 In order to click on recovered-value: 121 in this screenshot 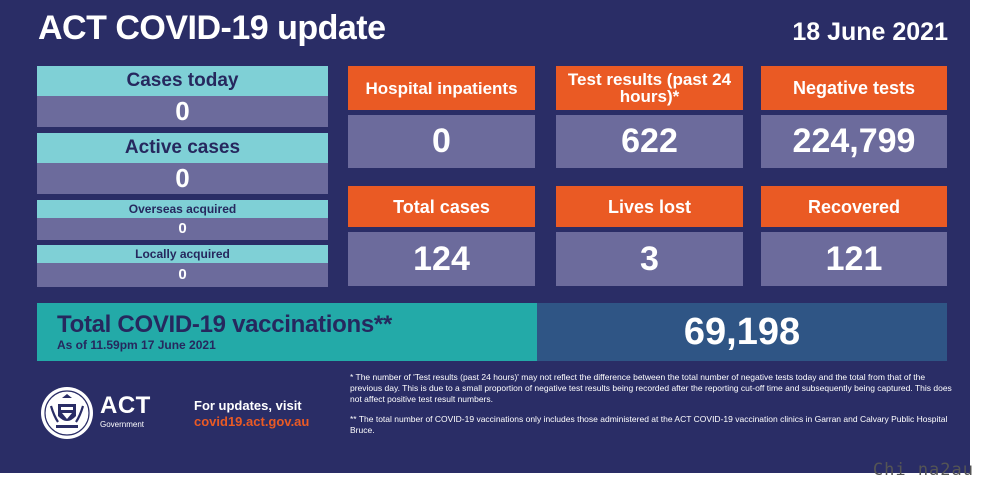, I will do `click(854, 259)`.